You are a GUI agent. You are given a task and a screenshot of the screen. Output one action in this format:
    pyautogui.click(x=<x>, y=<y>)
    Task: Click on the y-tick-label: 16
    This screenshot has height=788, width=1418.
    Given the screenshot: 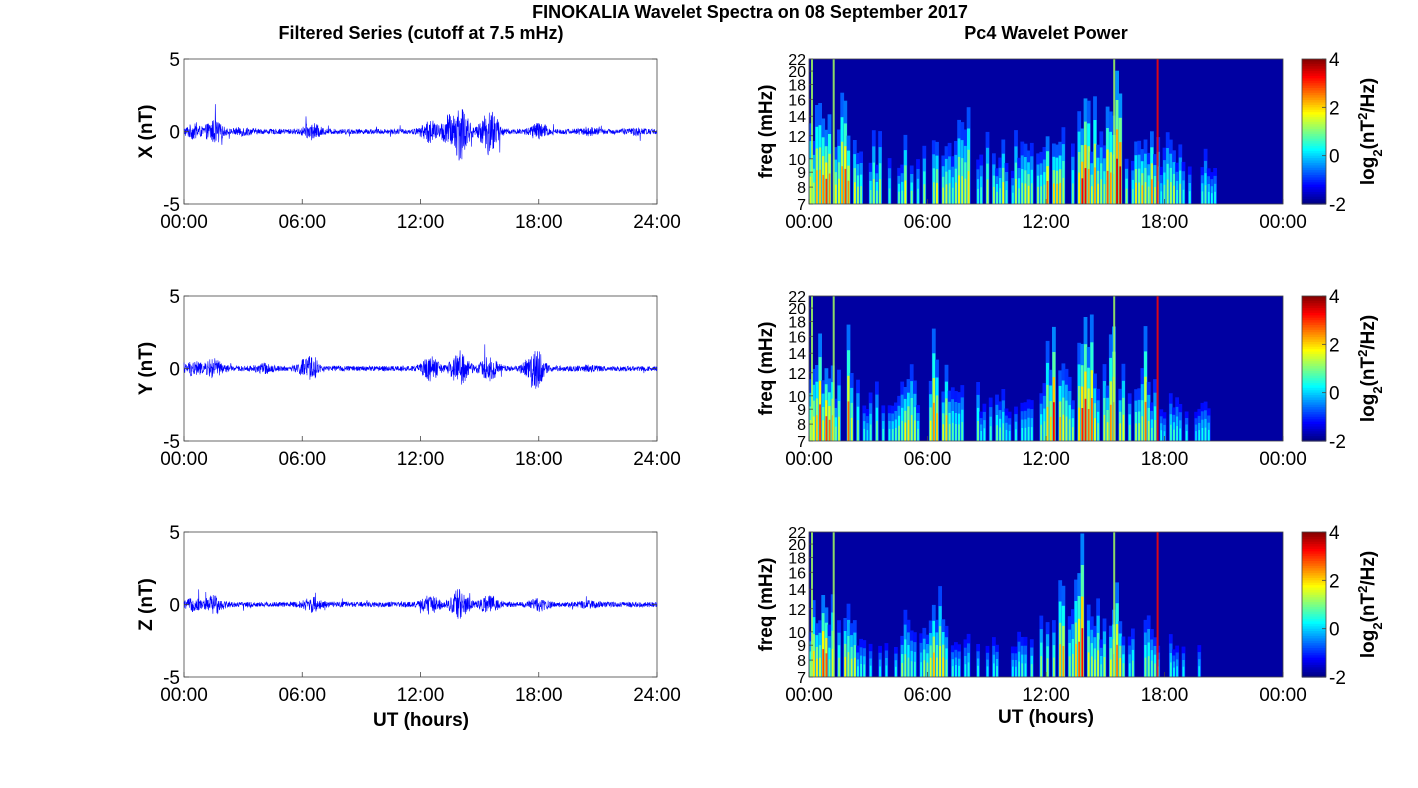 What is the action you would take?
    pyautogui.click(x=797, y=100)
    